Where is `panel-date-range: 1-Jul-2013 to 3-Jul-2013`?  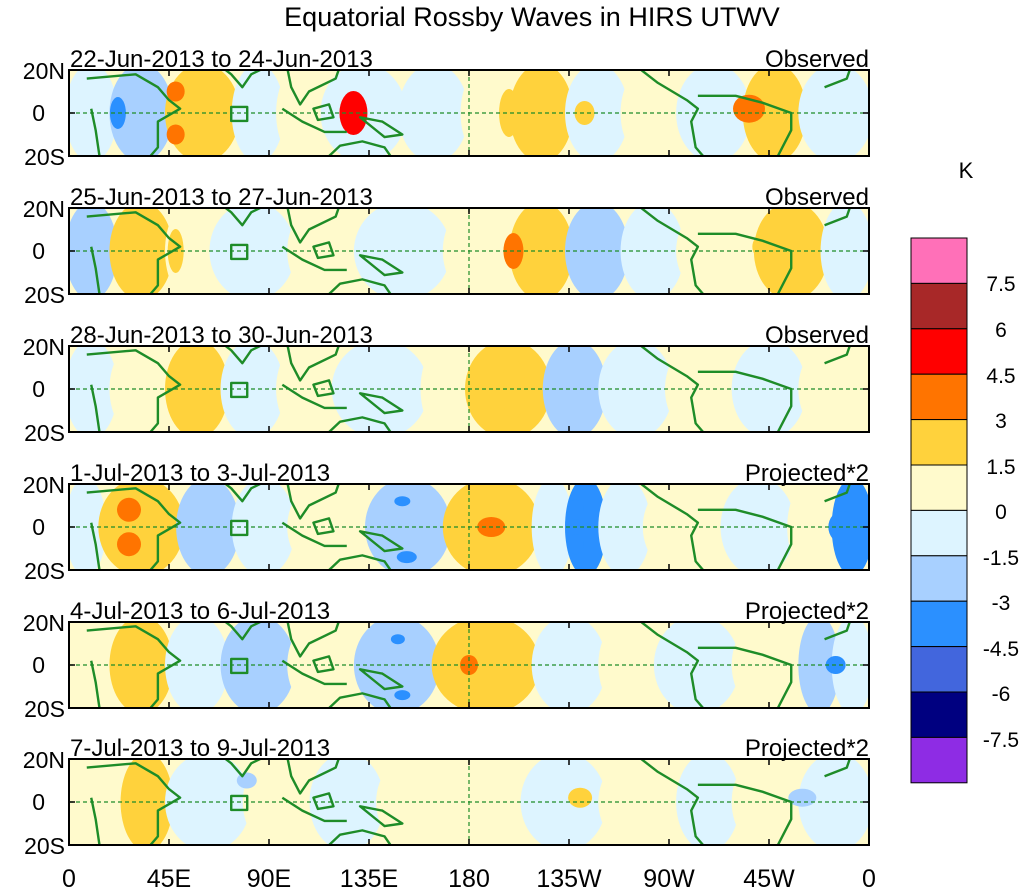 panel-date-range: 1-Jul-2013 to 3-Jul-2013 is located at coordinates (200, 473).